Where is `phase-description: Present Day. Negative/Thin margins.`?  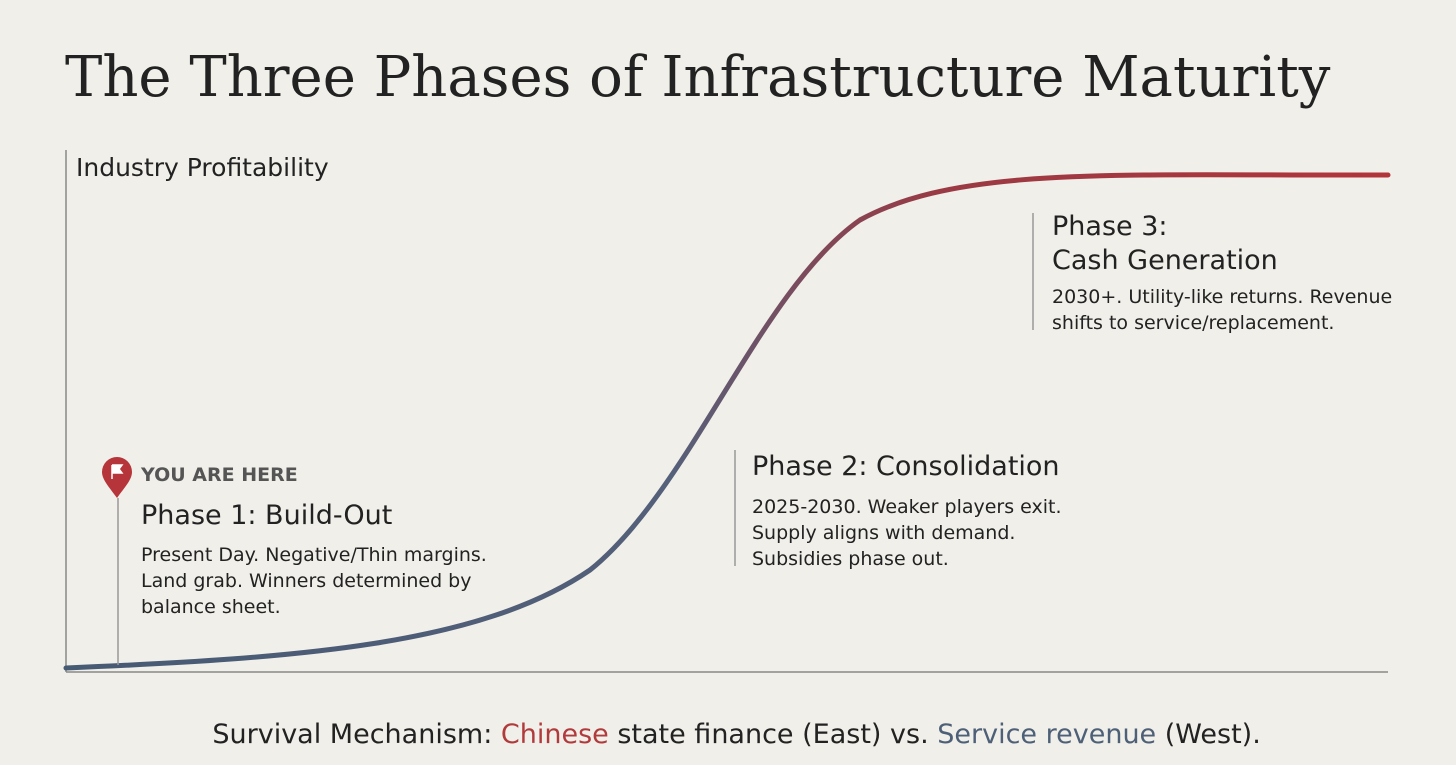 phase-description: Present Day. Negative/Thin margins. is located at coordinates (314, 555).